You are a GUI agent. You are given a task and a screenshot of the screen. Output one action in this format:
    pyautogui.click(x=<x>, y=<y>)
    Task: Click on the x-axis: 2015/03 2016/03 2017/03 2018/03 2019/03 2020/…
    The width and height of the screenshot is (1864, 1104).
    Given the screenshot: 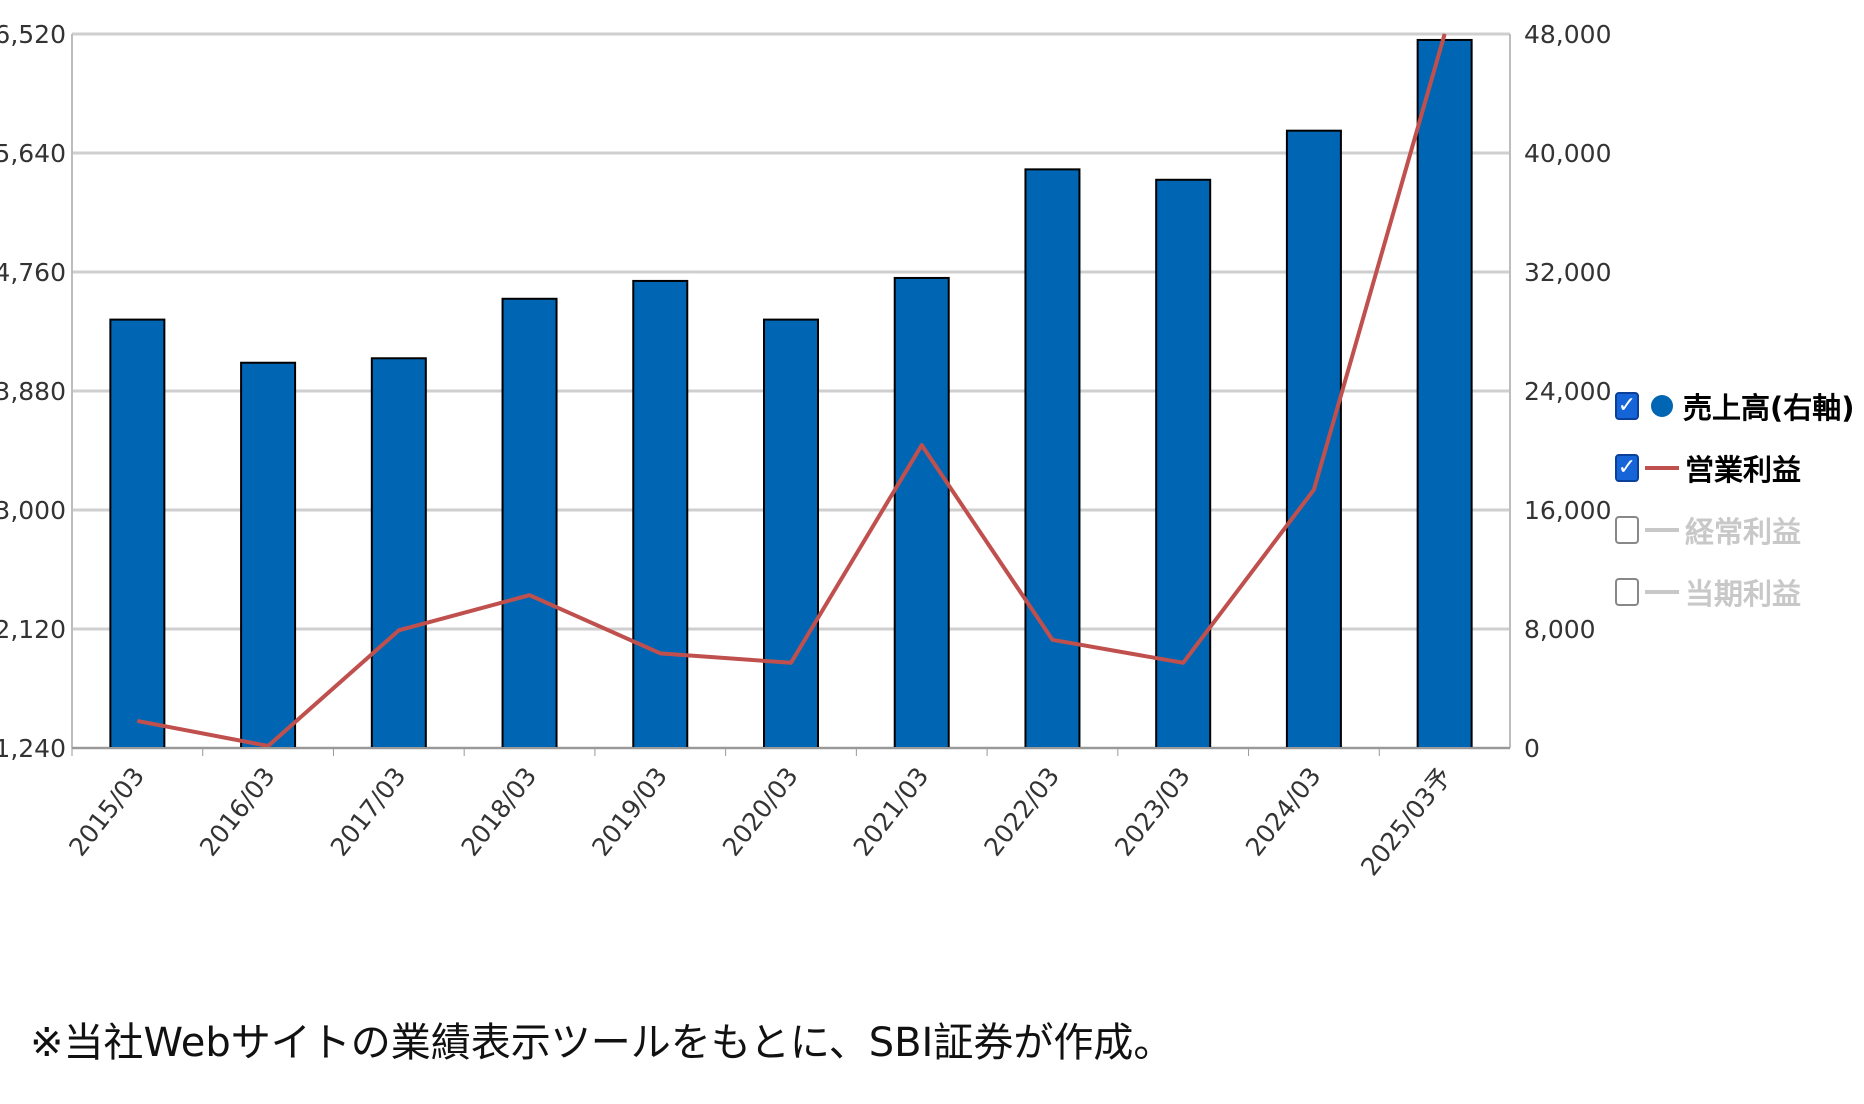 What is the action you would take?
    pyautogui.click(x=786, y=814)
    